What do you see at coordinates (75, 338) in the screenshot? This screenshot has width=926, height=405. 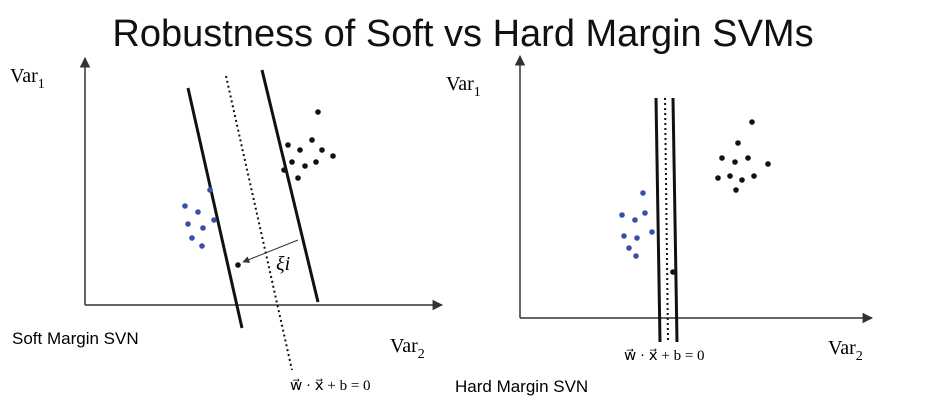 I see `caption: Soft Margin SVN` at bounding box center [75, 338].